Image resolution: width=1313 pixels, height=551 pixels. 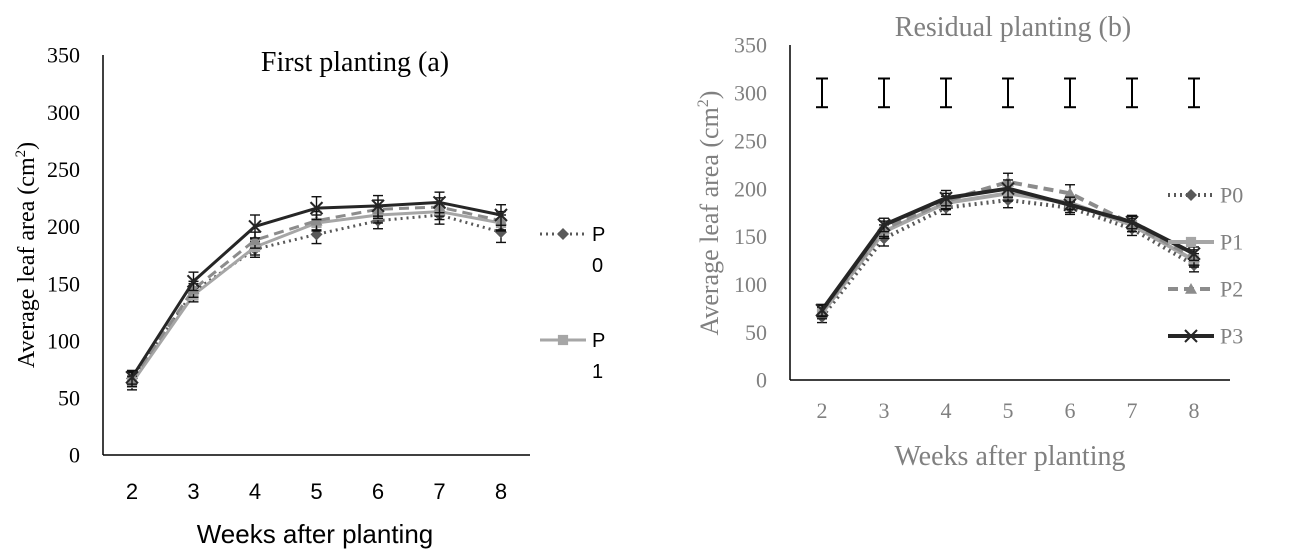 What do you see at coordinates (1231, 195) in the screenshot?
I see `legend-label: P0` at bounding box center [1231, 195].